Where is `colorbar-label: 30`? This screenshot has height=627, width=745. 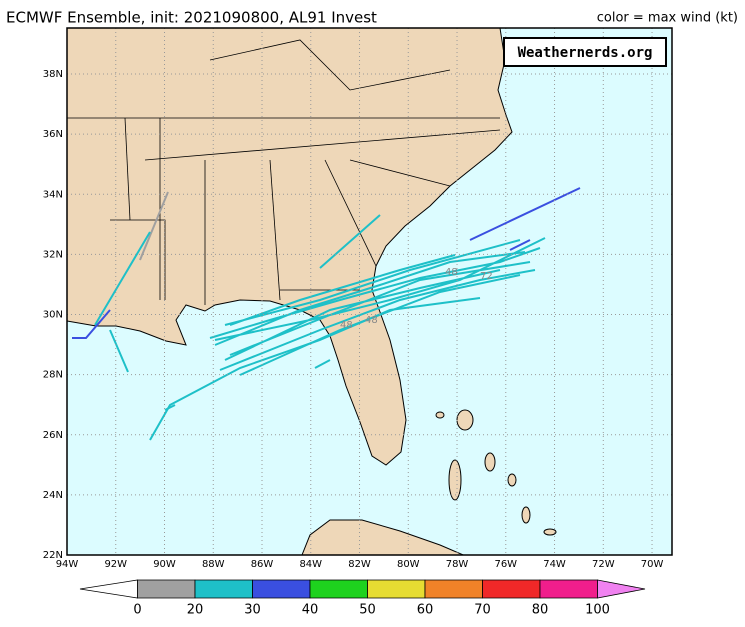
colorbar-label: 30 is located at coordinates (252, 610).